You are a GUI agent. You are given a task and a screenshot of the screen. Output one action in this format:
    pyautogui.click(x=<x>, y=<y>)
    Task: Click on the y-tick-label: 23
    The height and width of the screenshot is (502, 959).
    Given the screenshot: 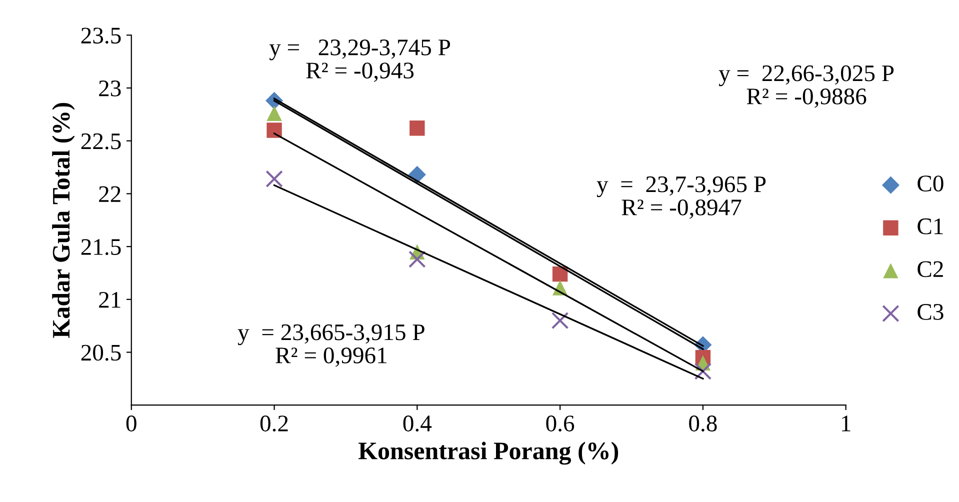 What is the action you would take?
    pyautogui.click(x=110, y=88)
    